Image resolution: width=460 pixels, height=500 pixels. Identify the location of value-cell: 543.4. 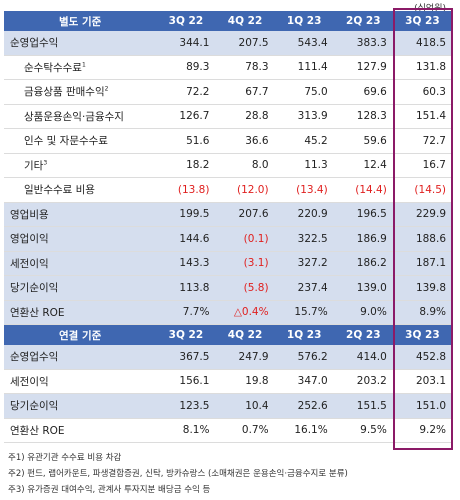
(304, 43).